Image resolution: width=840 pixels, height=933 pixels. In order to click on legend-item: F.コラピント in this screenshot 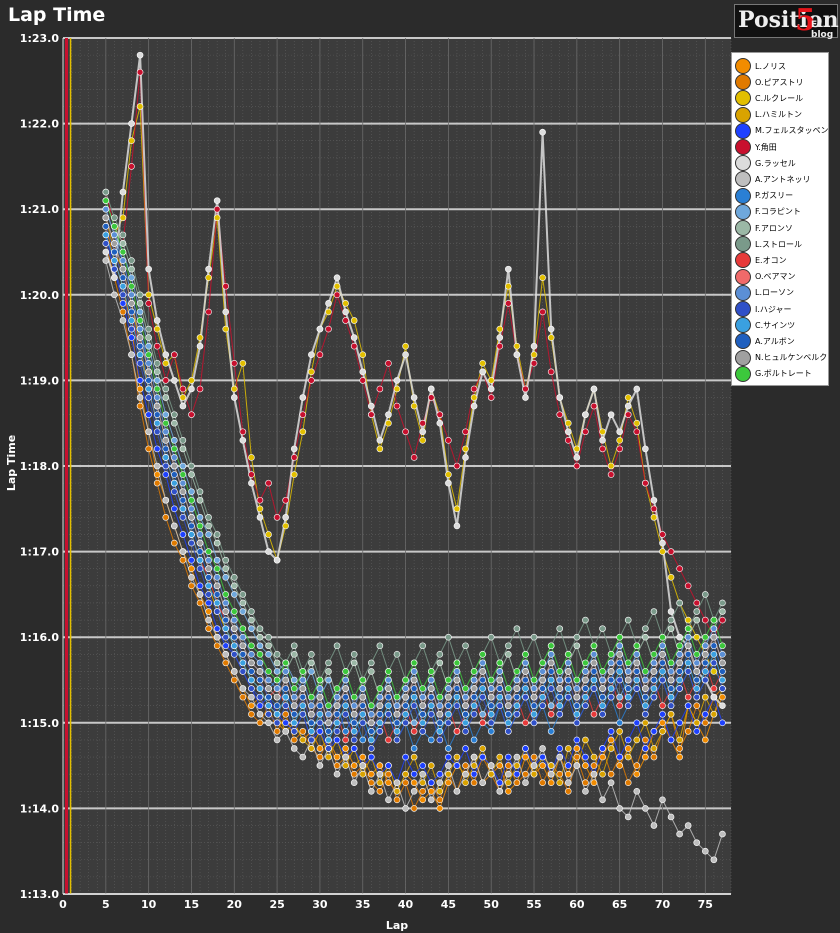, I will do `click(768, 212)`.